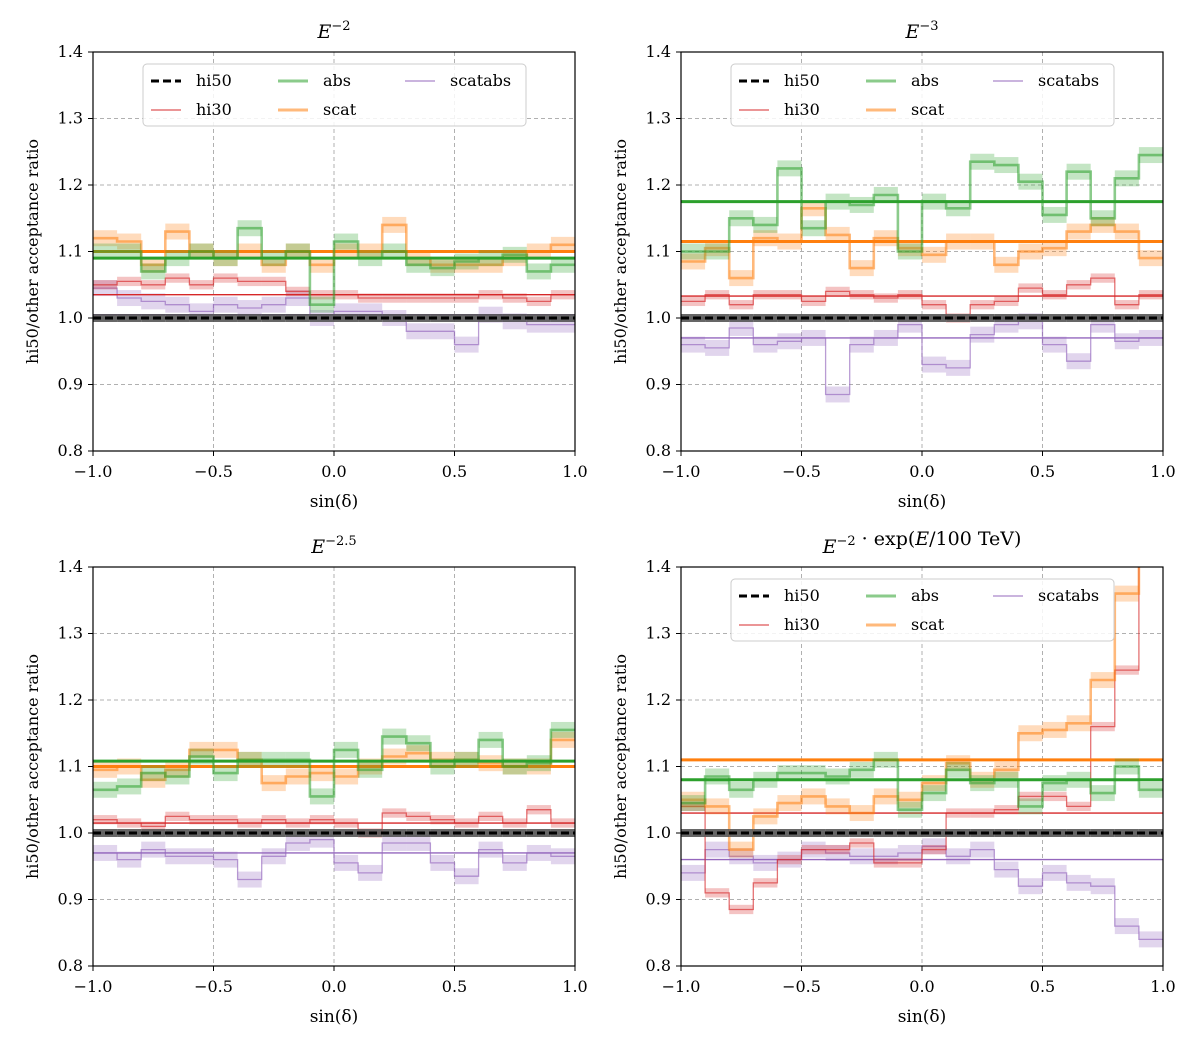  I want to click on uncertainty-band-scat, so click(1151, 547).